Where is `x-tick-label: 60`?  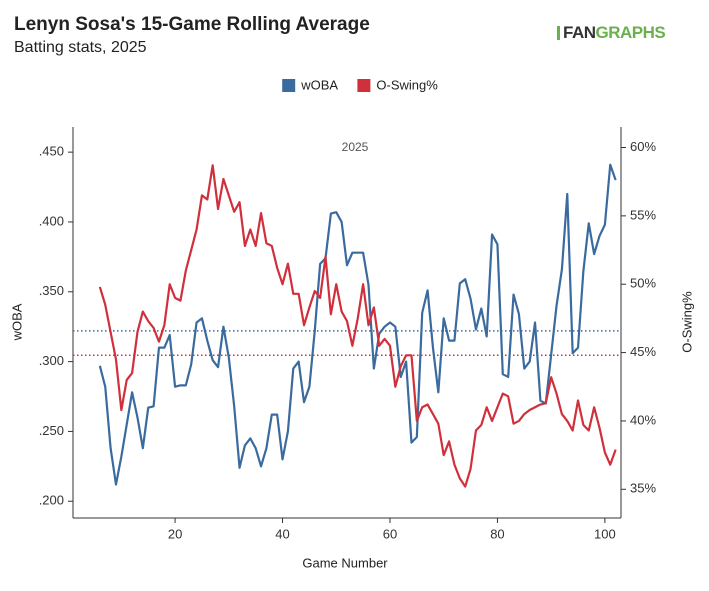 x-tick-label: 60 is located at coordinates (390, 533).